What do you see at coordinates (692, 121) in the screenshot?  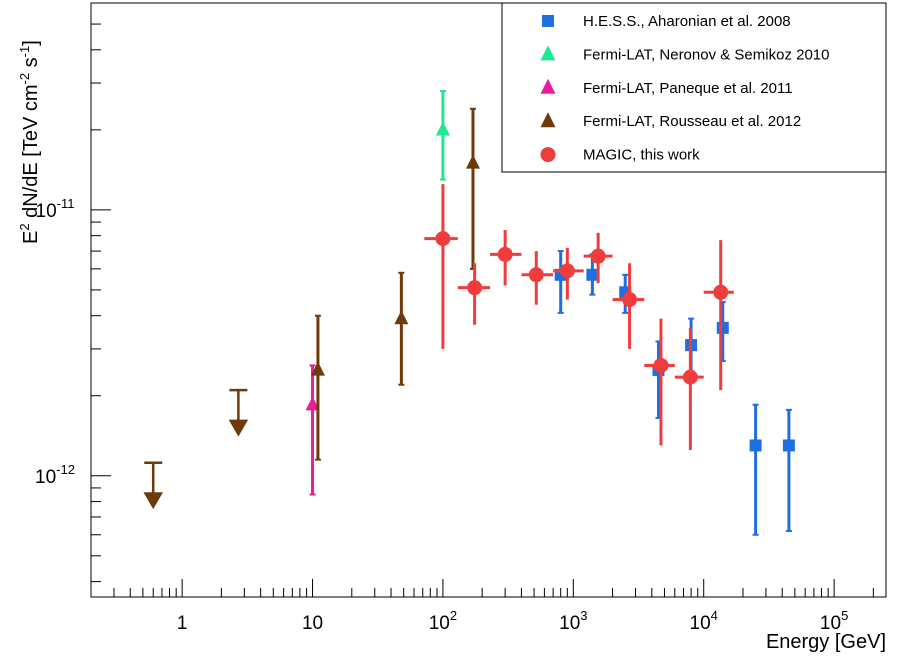 I see `legend-label: Fermi-LAT, Rousseau et al. 2012` at bounding box center [692, 121].